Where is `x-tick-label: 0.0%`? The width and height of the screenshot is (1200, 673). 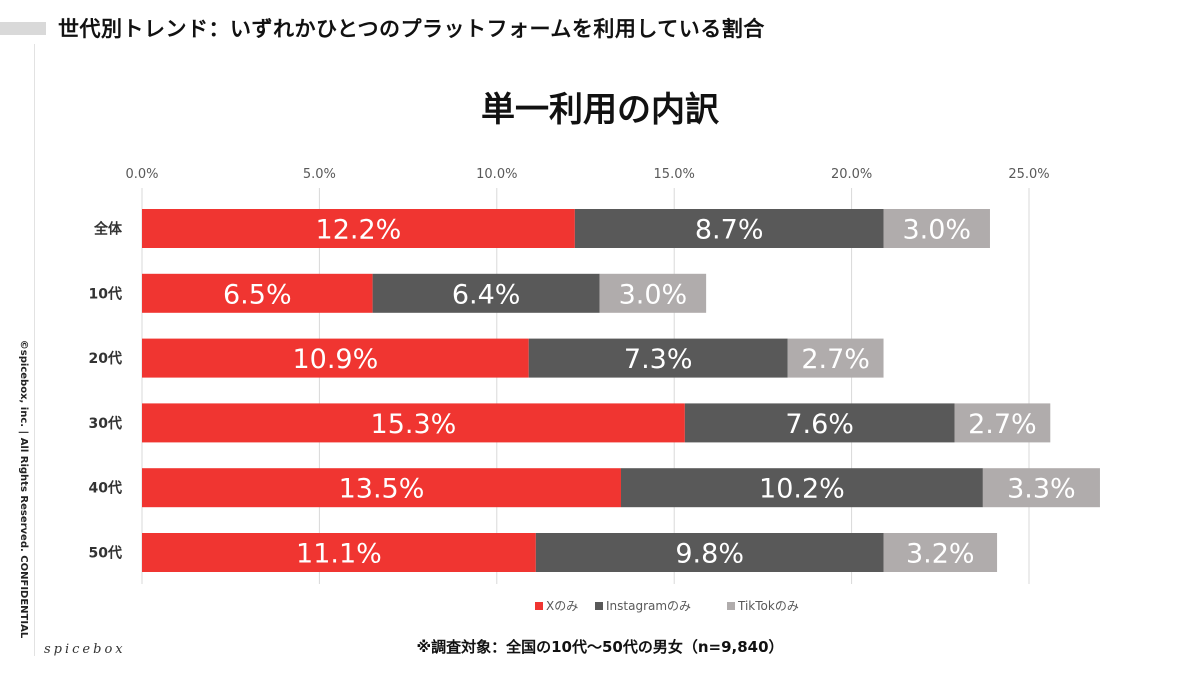
x-tick-label: 0.0% is located at coordinates (141, 174).